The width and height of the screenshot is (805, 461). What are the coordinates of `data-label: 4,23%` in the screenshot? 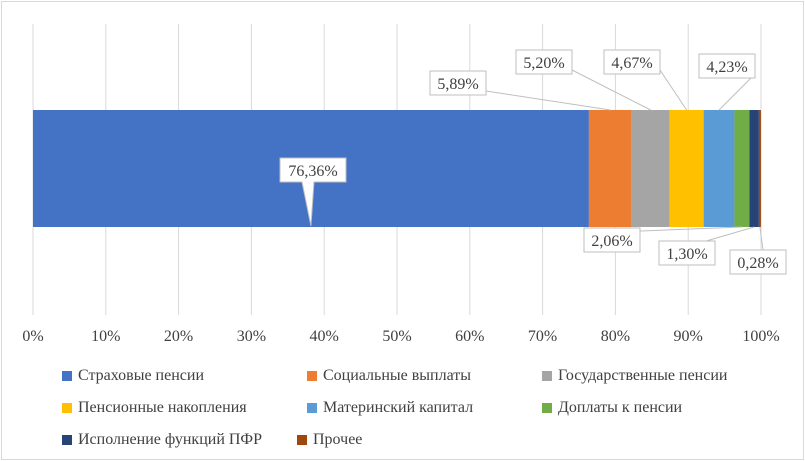 It's located at (726, 67).